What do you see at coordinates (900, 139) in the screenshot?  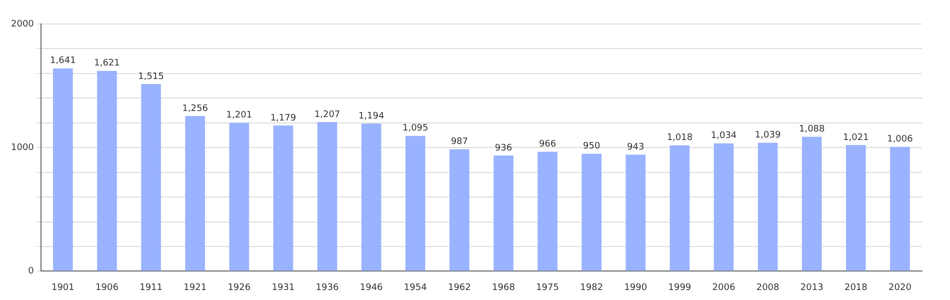 I see `data-label: 1,006` at bounding box center [900, 139].